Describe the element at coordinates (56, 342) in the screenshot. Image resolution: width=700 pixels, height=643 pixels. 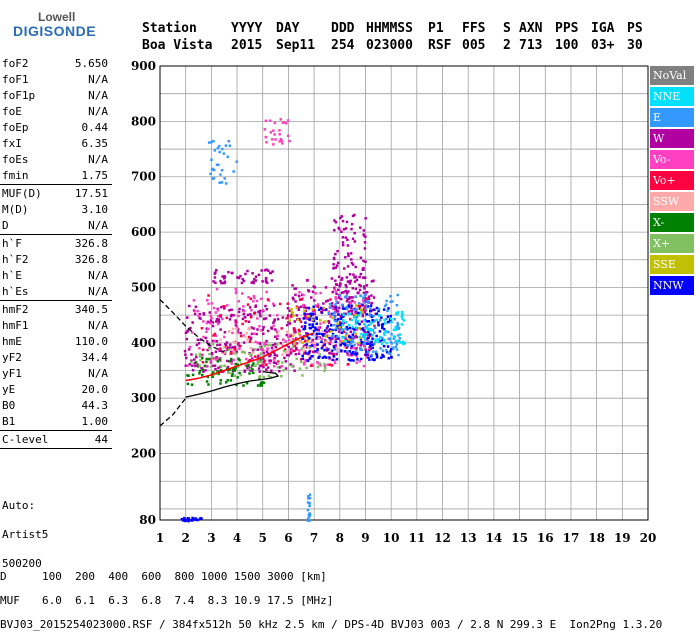
I see `param-row: hmE 110.0` at that location.